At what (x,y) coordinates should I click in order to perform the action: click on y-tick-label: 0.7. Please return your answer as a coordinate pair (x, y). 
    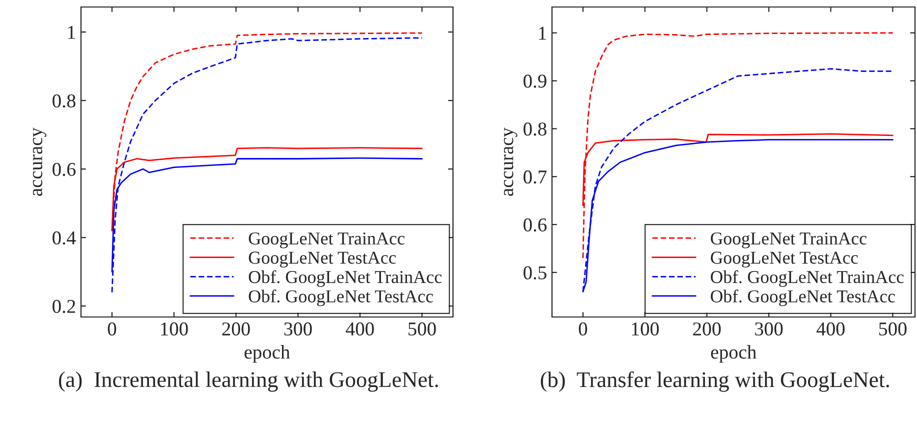
    Looking at the image, I should click on (535, 177).